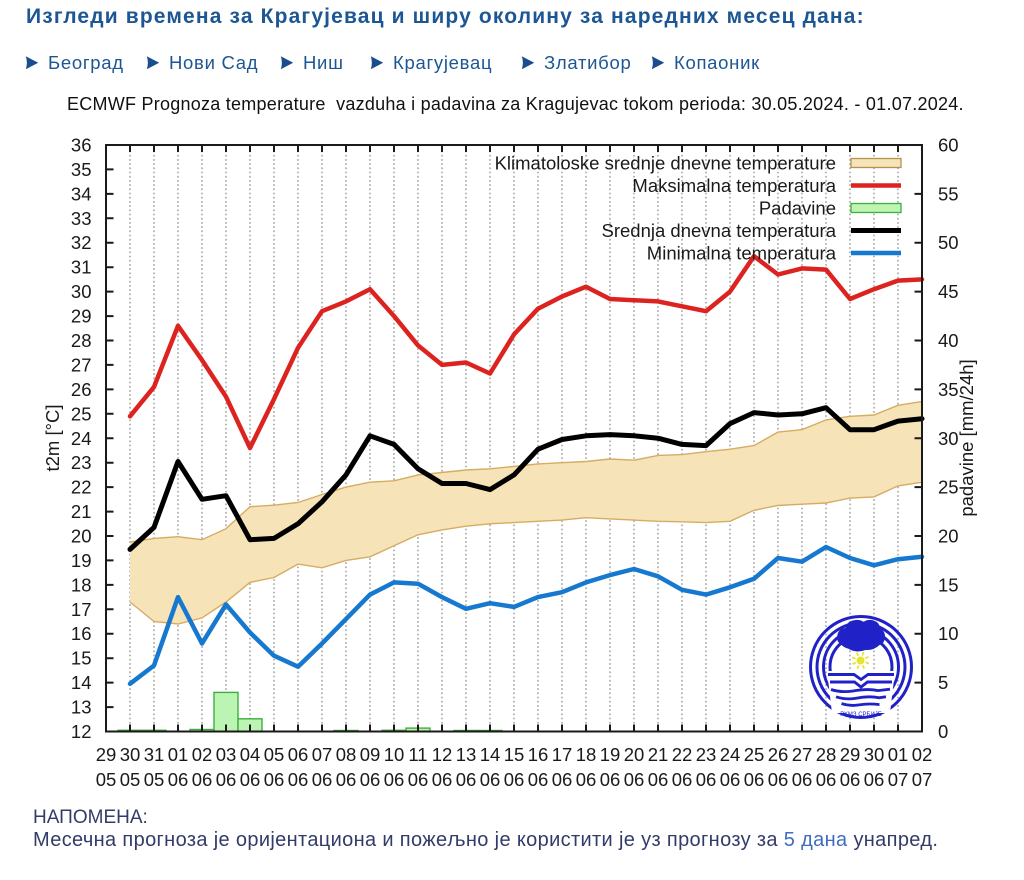  I want to click on svg-text: 50, so click(948, 242).